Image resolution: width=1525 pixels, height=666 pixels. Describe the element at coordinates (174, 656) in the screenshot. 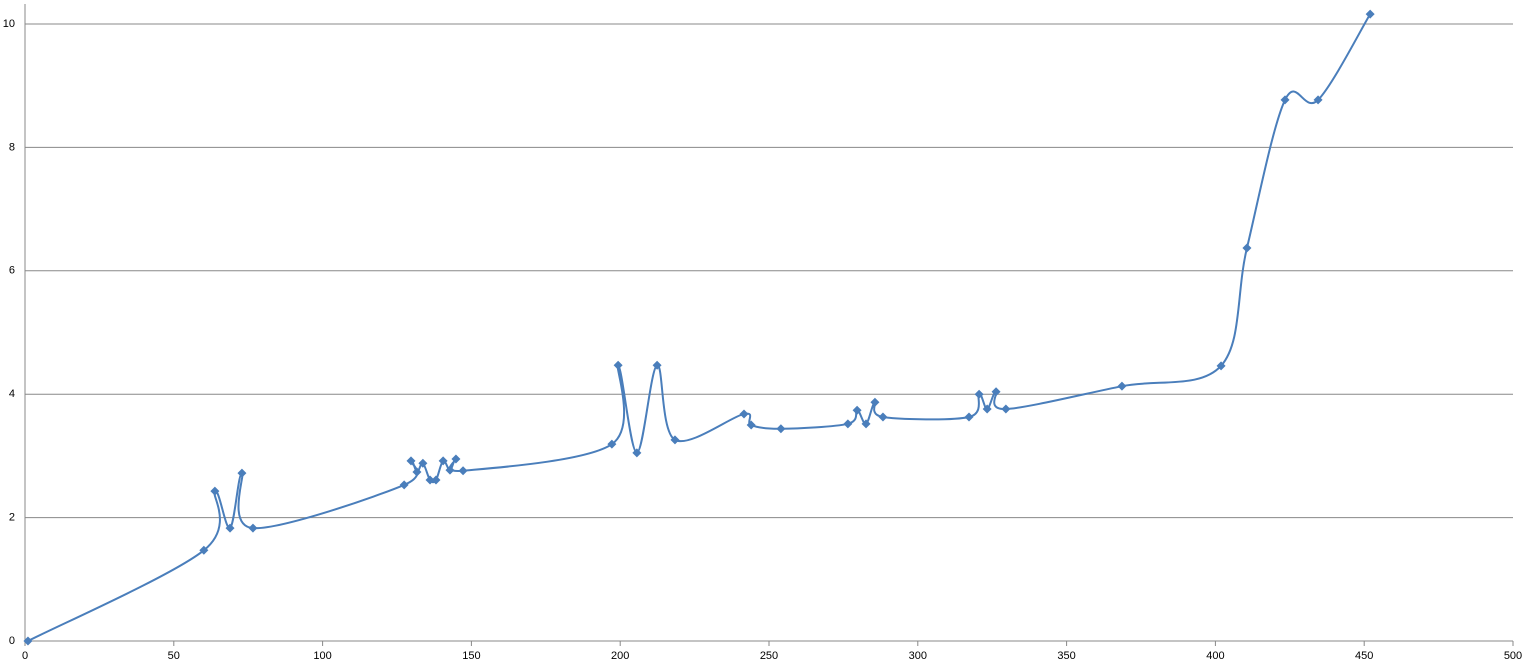

I see `x-tick-label: 50` at that location.